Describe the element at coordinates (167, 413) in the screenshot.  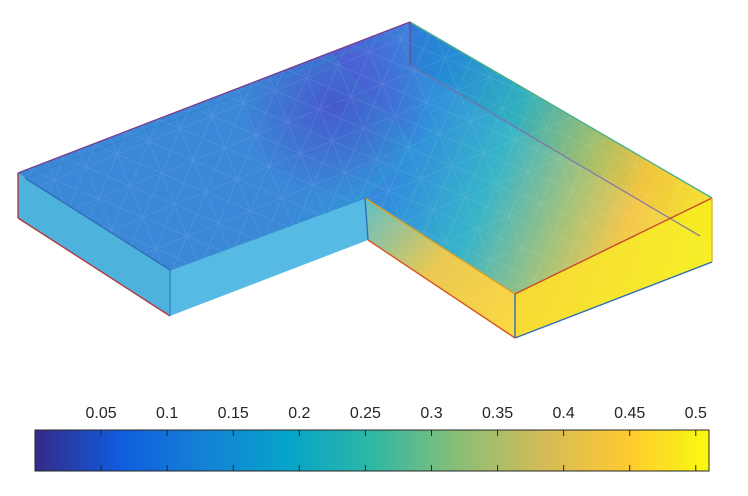
I see `colorbar-tick-label: 0.1` at that location.